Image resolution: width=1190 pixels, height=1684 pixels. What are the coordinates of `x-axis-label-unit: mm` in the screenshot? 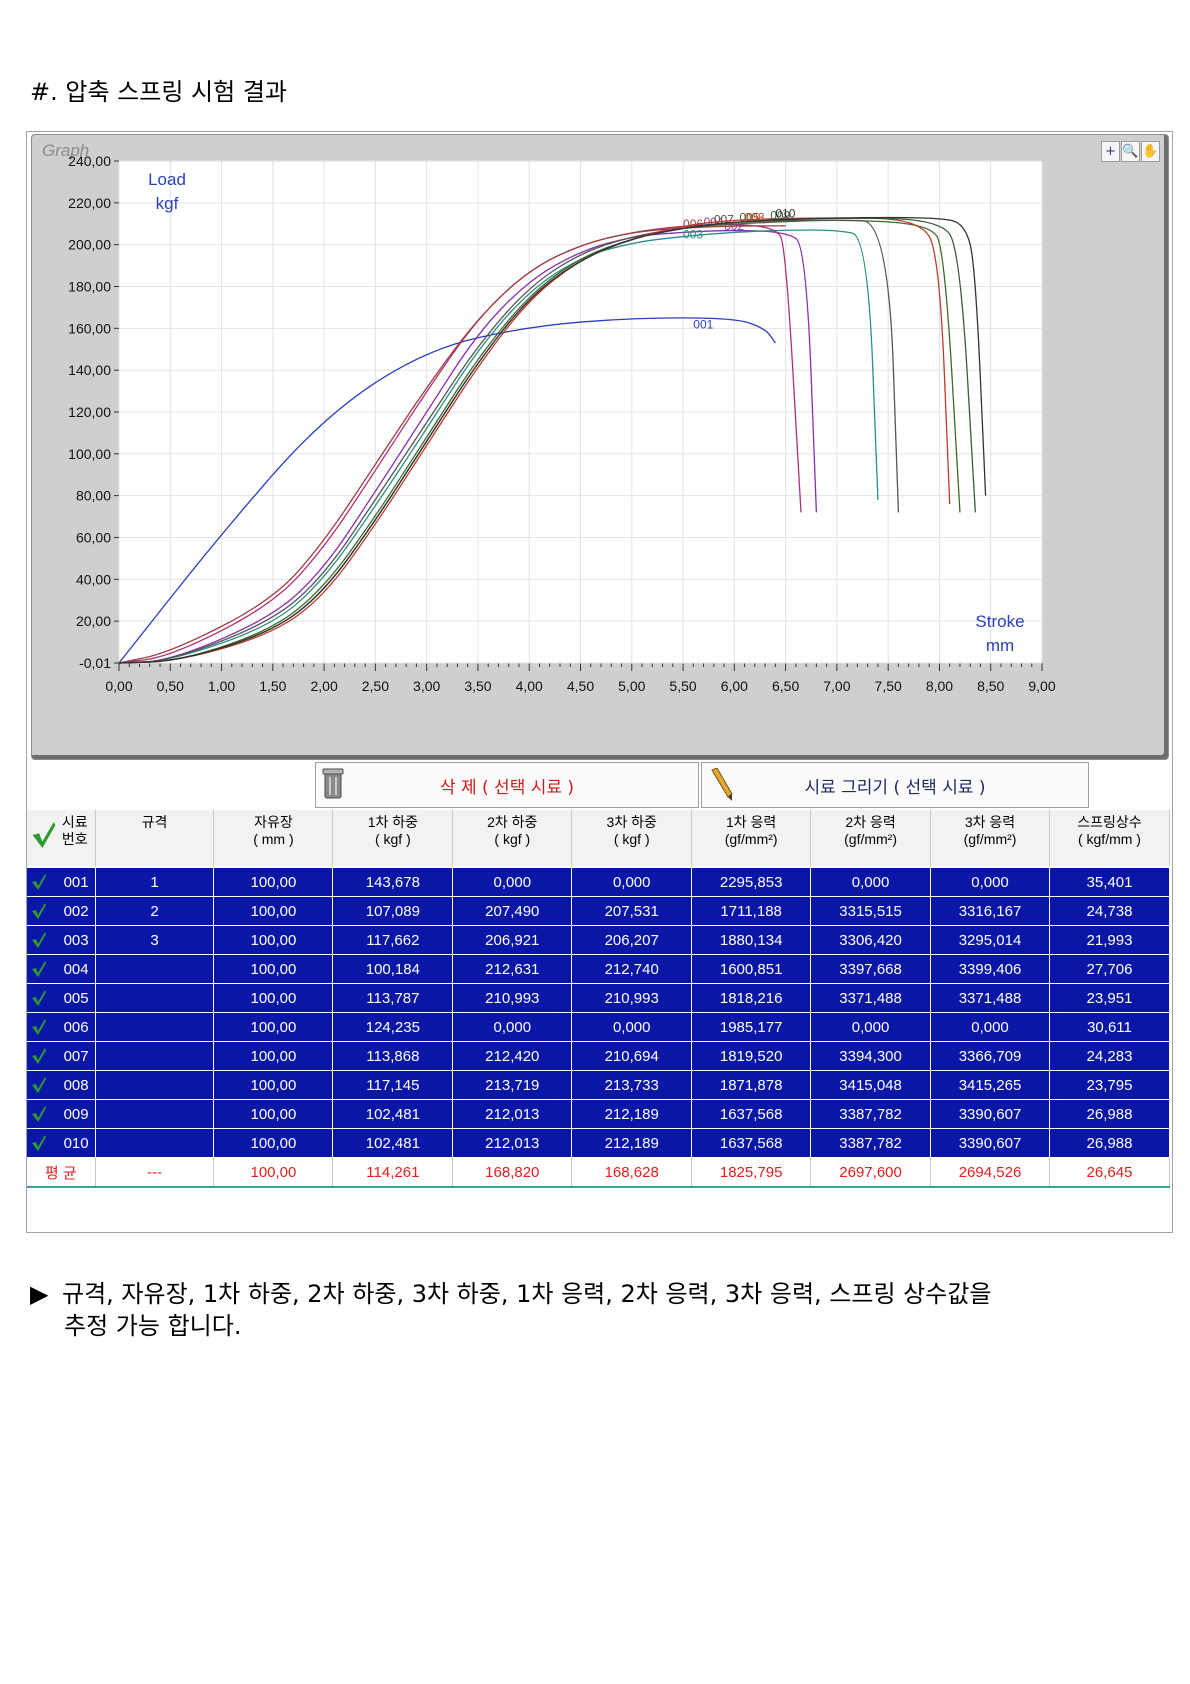 It's located at (1000, 645).